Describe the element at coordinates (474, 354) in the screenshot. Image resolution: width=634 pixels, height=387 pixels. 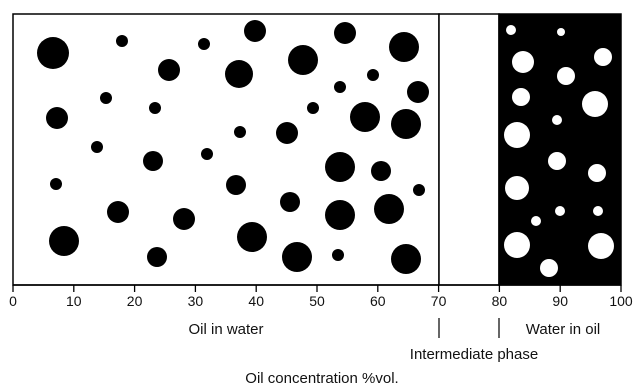
I see `intermediate-phase-label: Intermediate phase` at that location.